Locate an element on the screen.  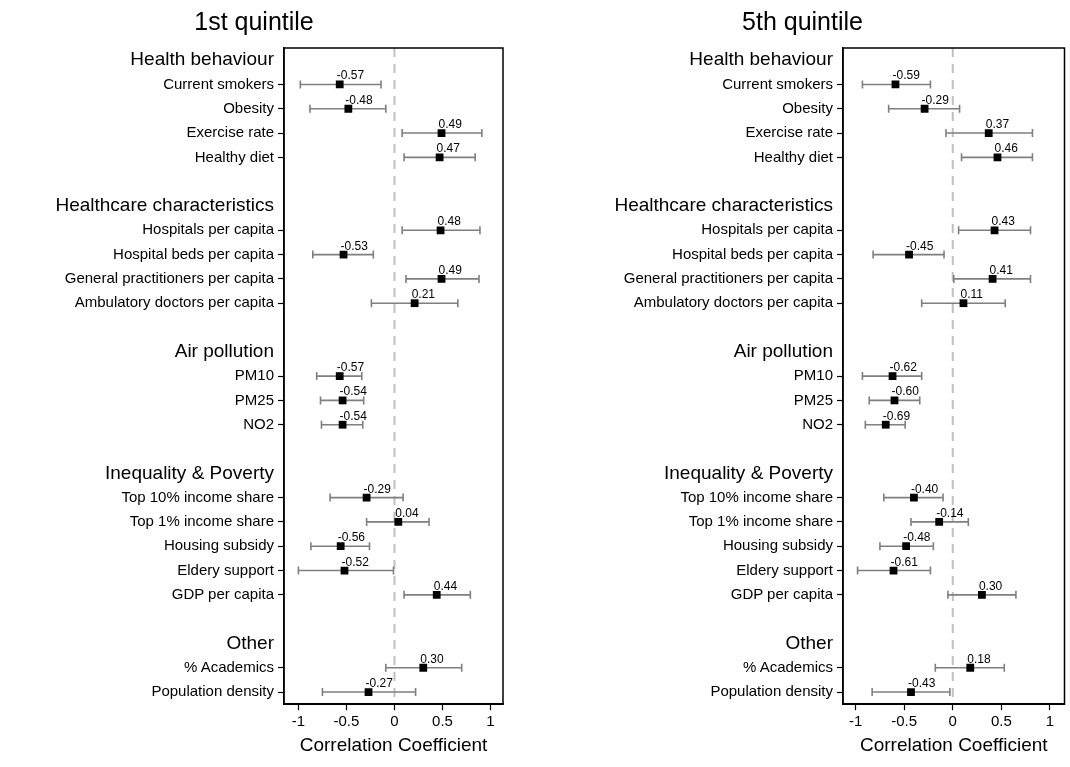
chart-title: 1st quintile is located at coordinates (254, 20).